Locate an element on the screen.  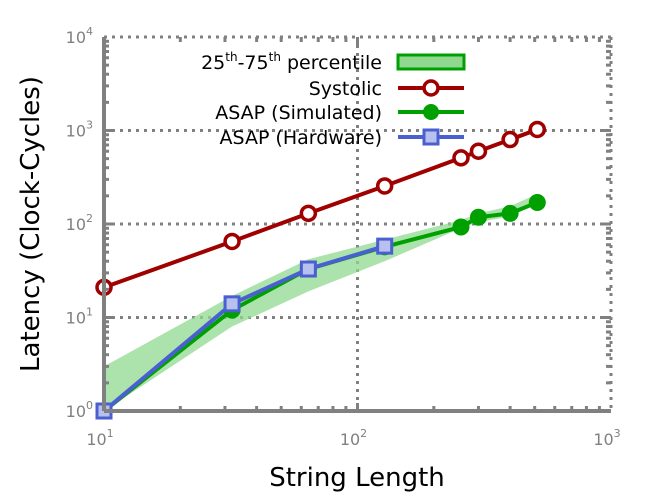
y-tick-label: 10⁴ is located at coordinates (79, 36).